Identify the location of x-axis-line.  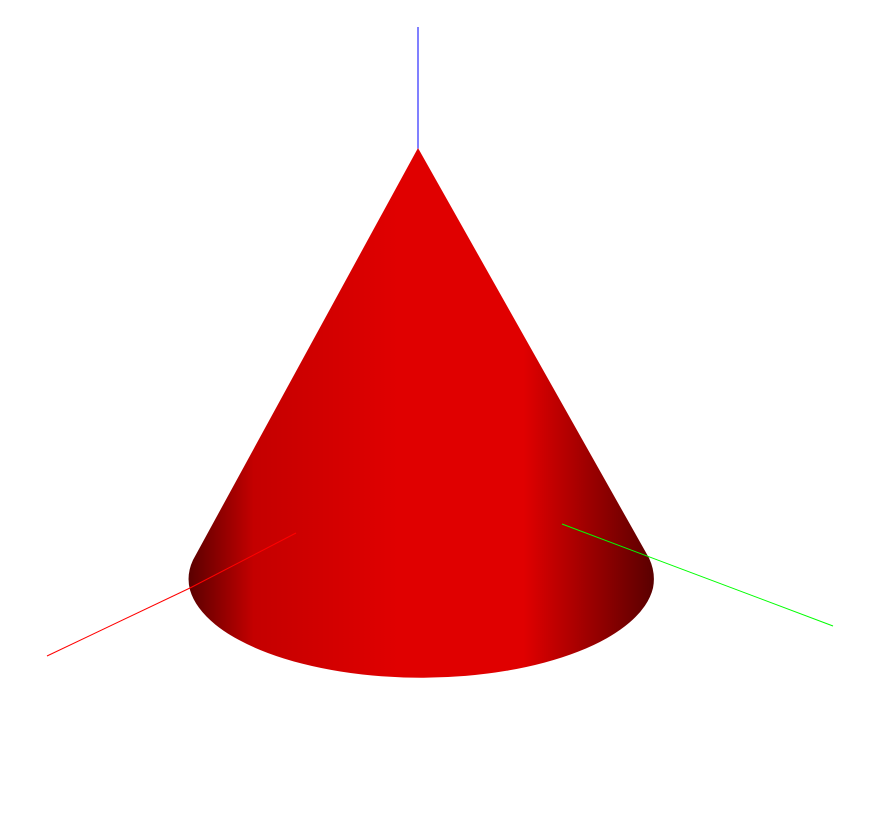
(118, 622).